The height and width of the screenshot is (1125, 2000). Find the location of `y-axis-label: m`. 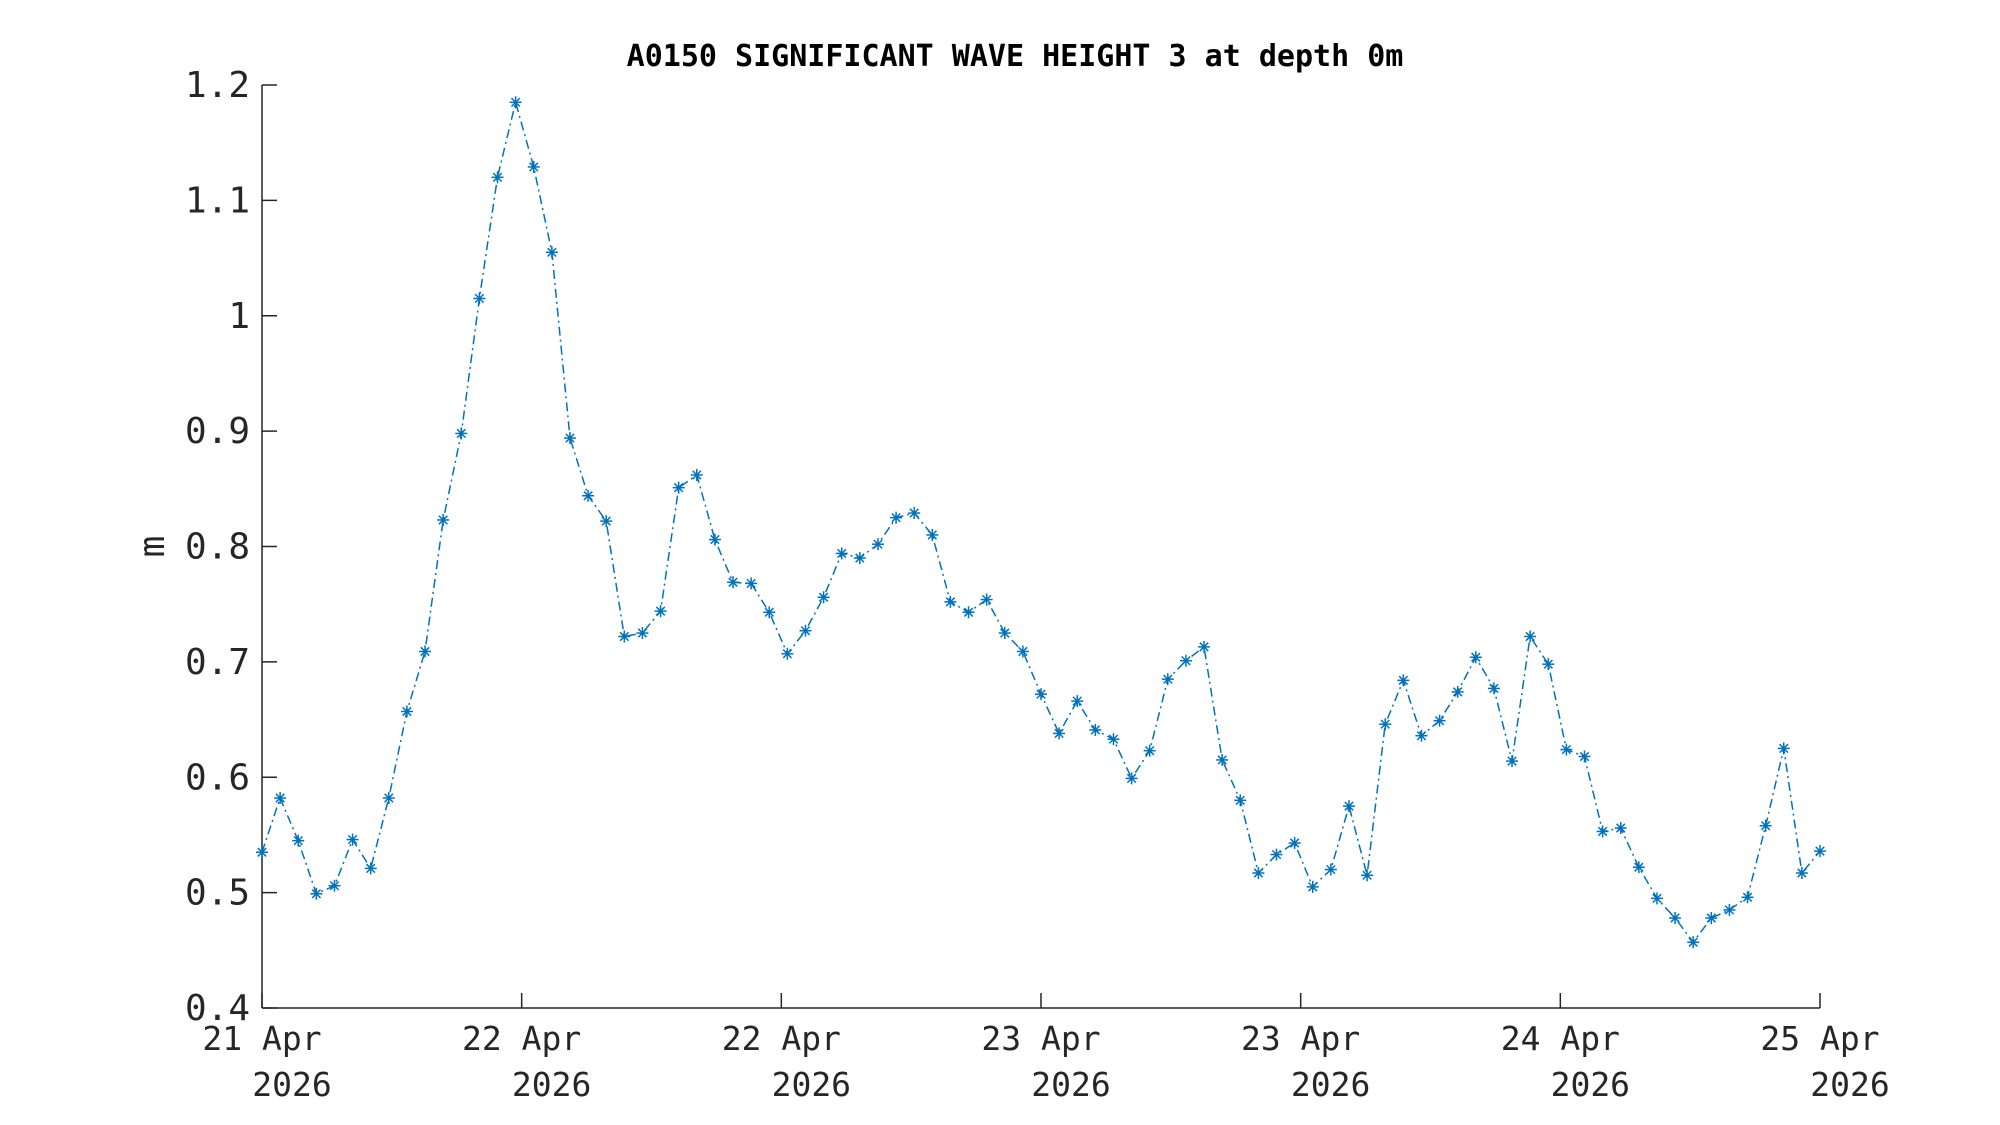

y-axis-label: m is located at coordinates (152, 547).